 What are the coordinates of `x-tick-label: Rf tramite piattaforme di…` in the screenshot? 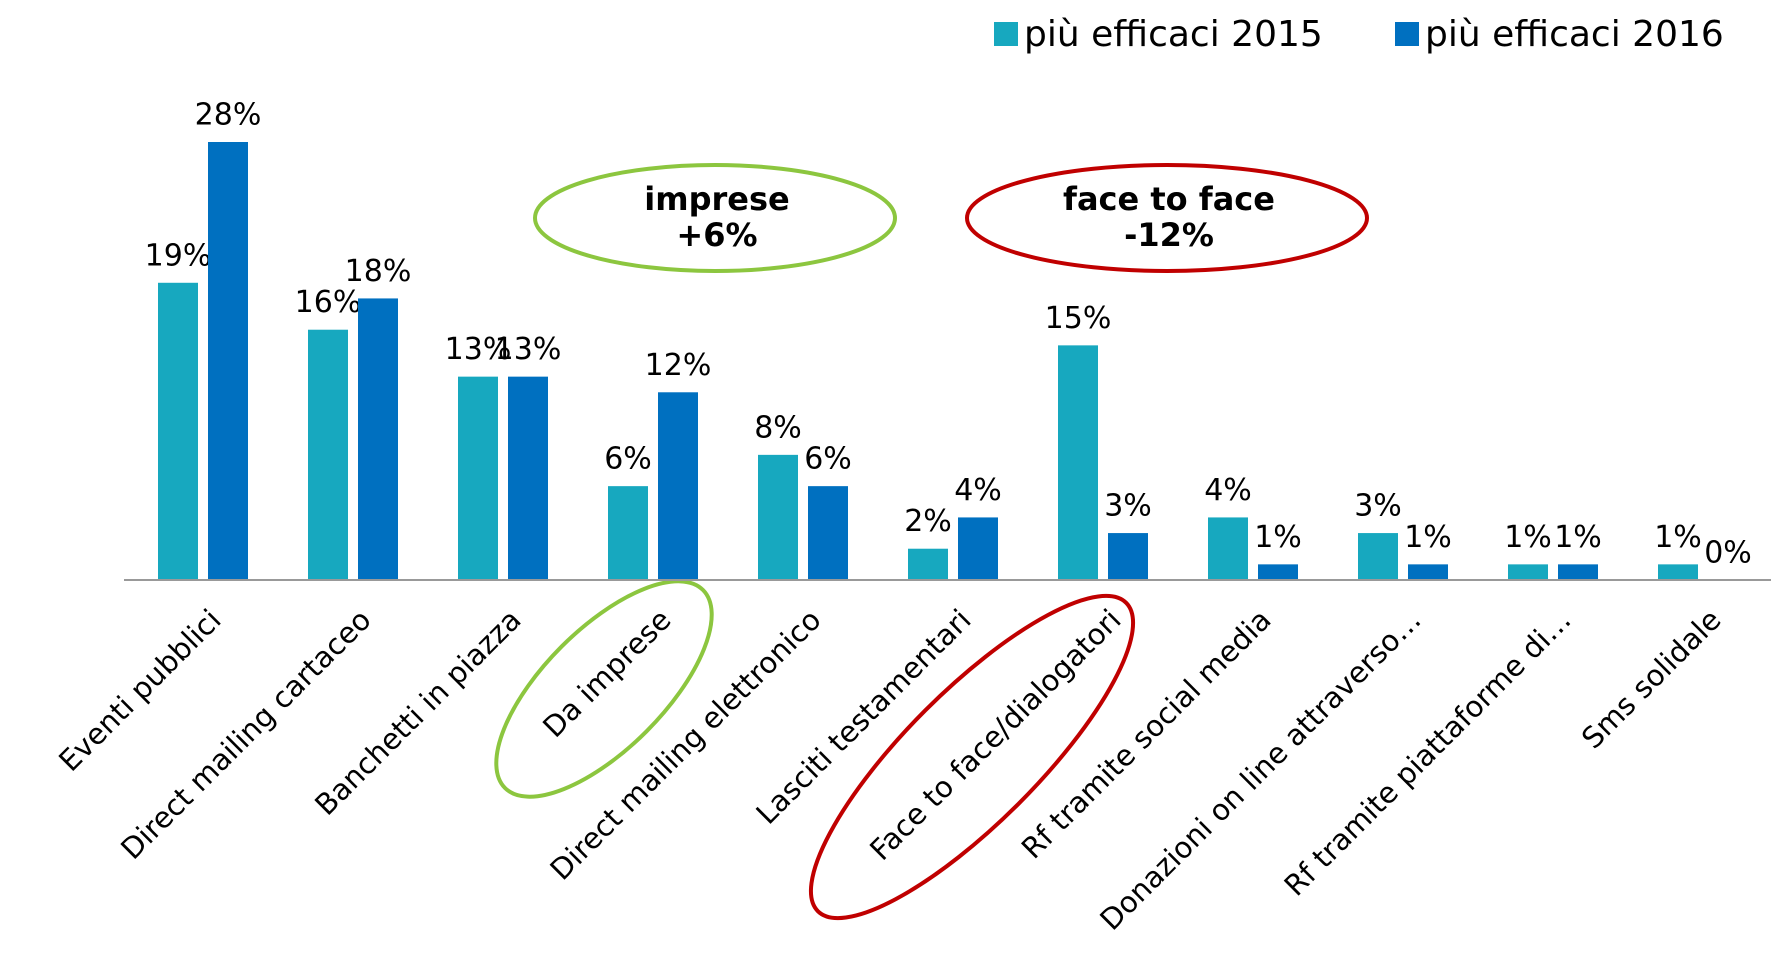 It's located at (1428, 753).